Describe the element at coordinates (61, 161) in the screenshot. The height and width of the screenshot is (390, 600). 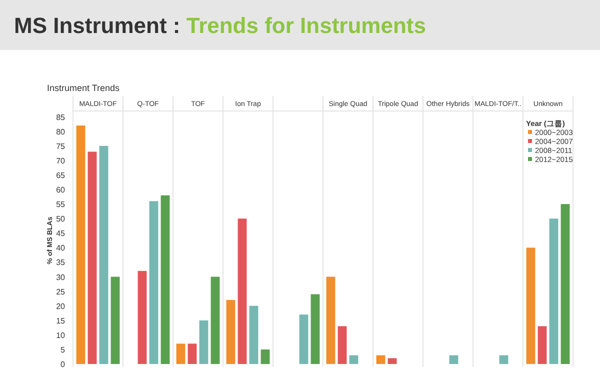
I see `y-tick-label: 70` at that location.